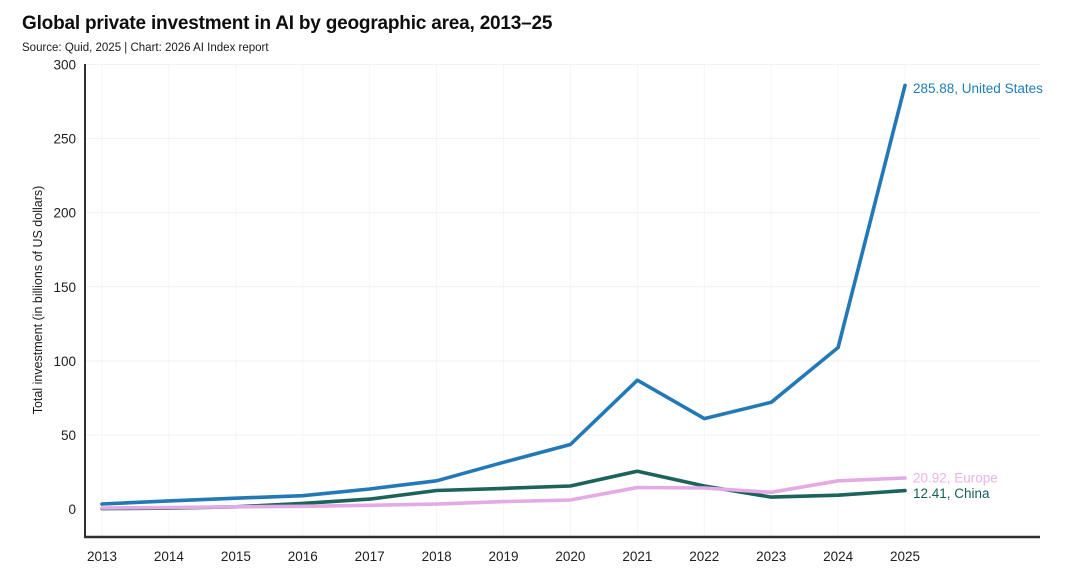 The image size is (1080, 583). I want to click on x-tick-label: 2015, so click(236, 556).